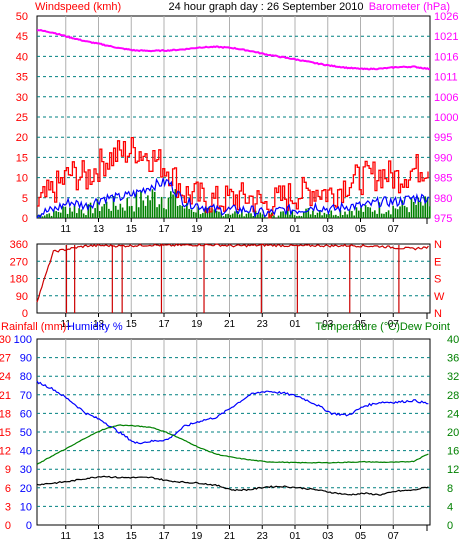 The image size is (468, 559). What do you see at coordinates (446, 17) in the screenshot?
I see `barometer-tick-label: 1026` at bounding box center [446, 17].